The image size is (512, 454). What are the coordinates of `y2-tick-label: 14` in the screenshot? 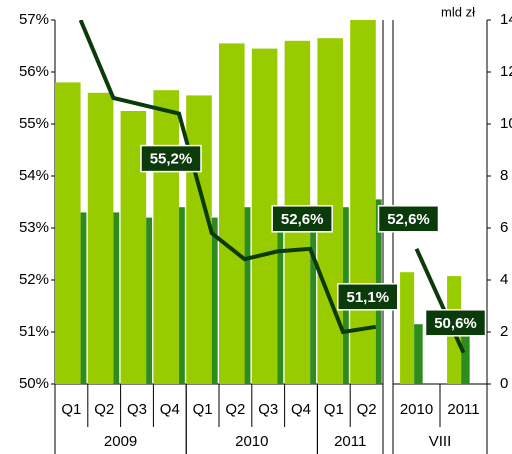 It's located at (506, 19).